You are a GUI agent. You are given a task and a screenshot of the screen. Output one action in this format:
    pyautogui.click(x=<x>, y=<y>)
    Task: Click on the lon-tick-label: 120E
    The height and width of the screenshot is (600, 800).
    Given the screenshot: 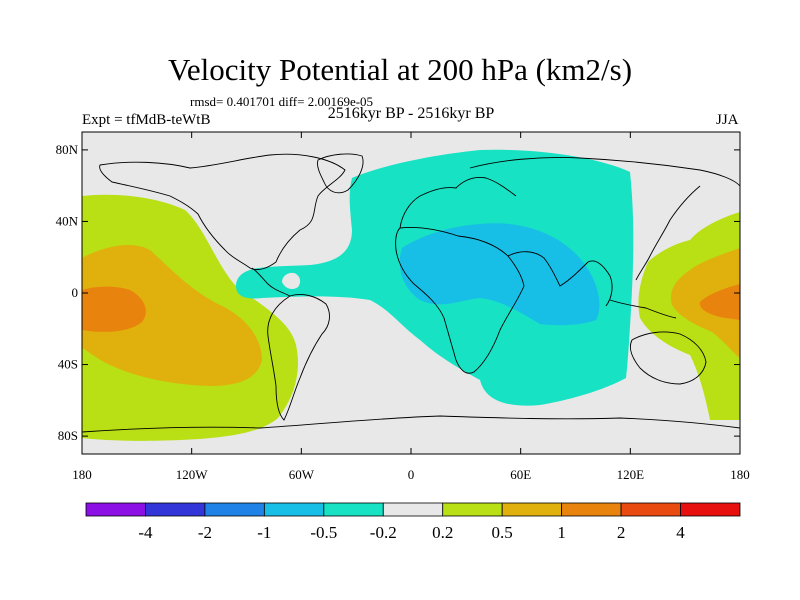 What is the action you would take?
    pyautogui.click(x=631, y=474)
    